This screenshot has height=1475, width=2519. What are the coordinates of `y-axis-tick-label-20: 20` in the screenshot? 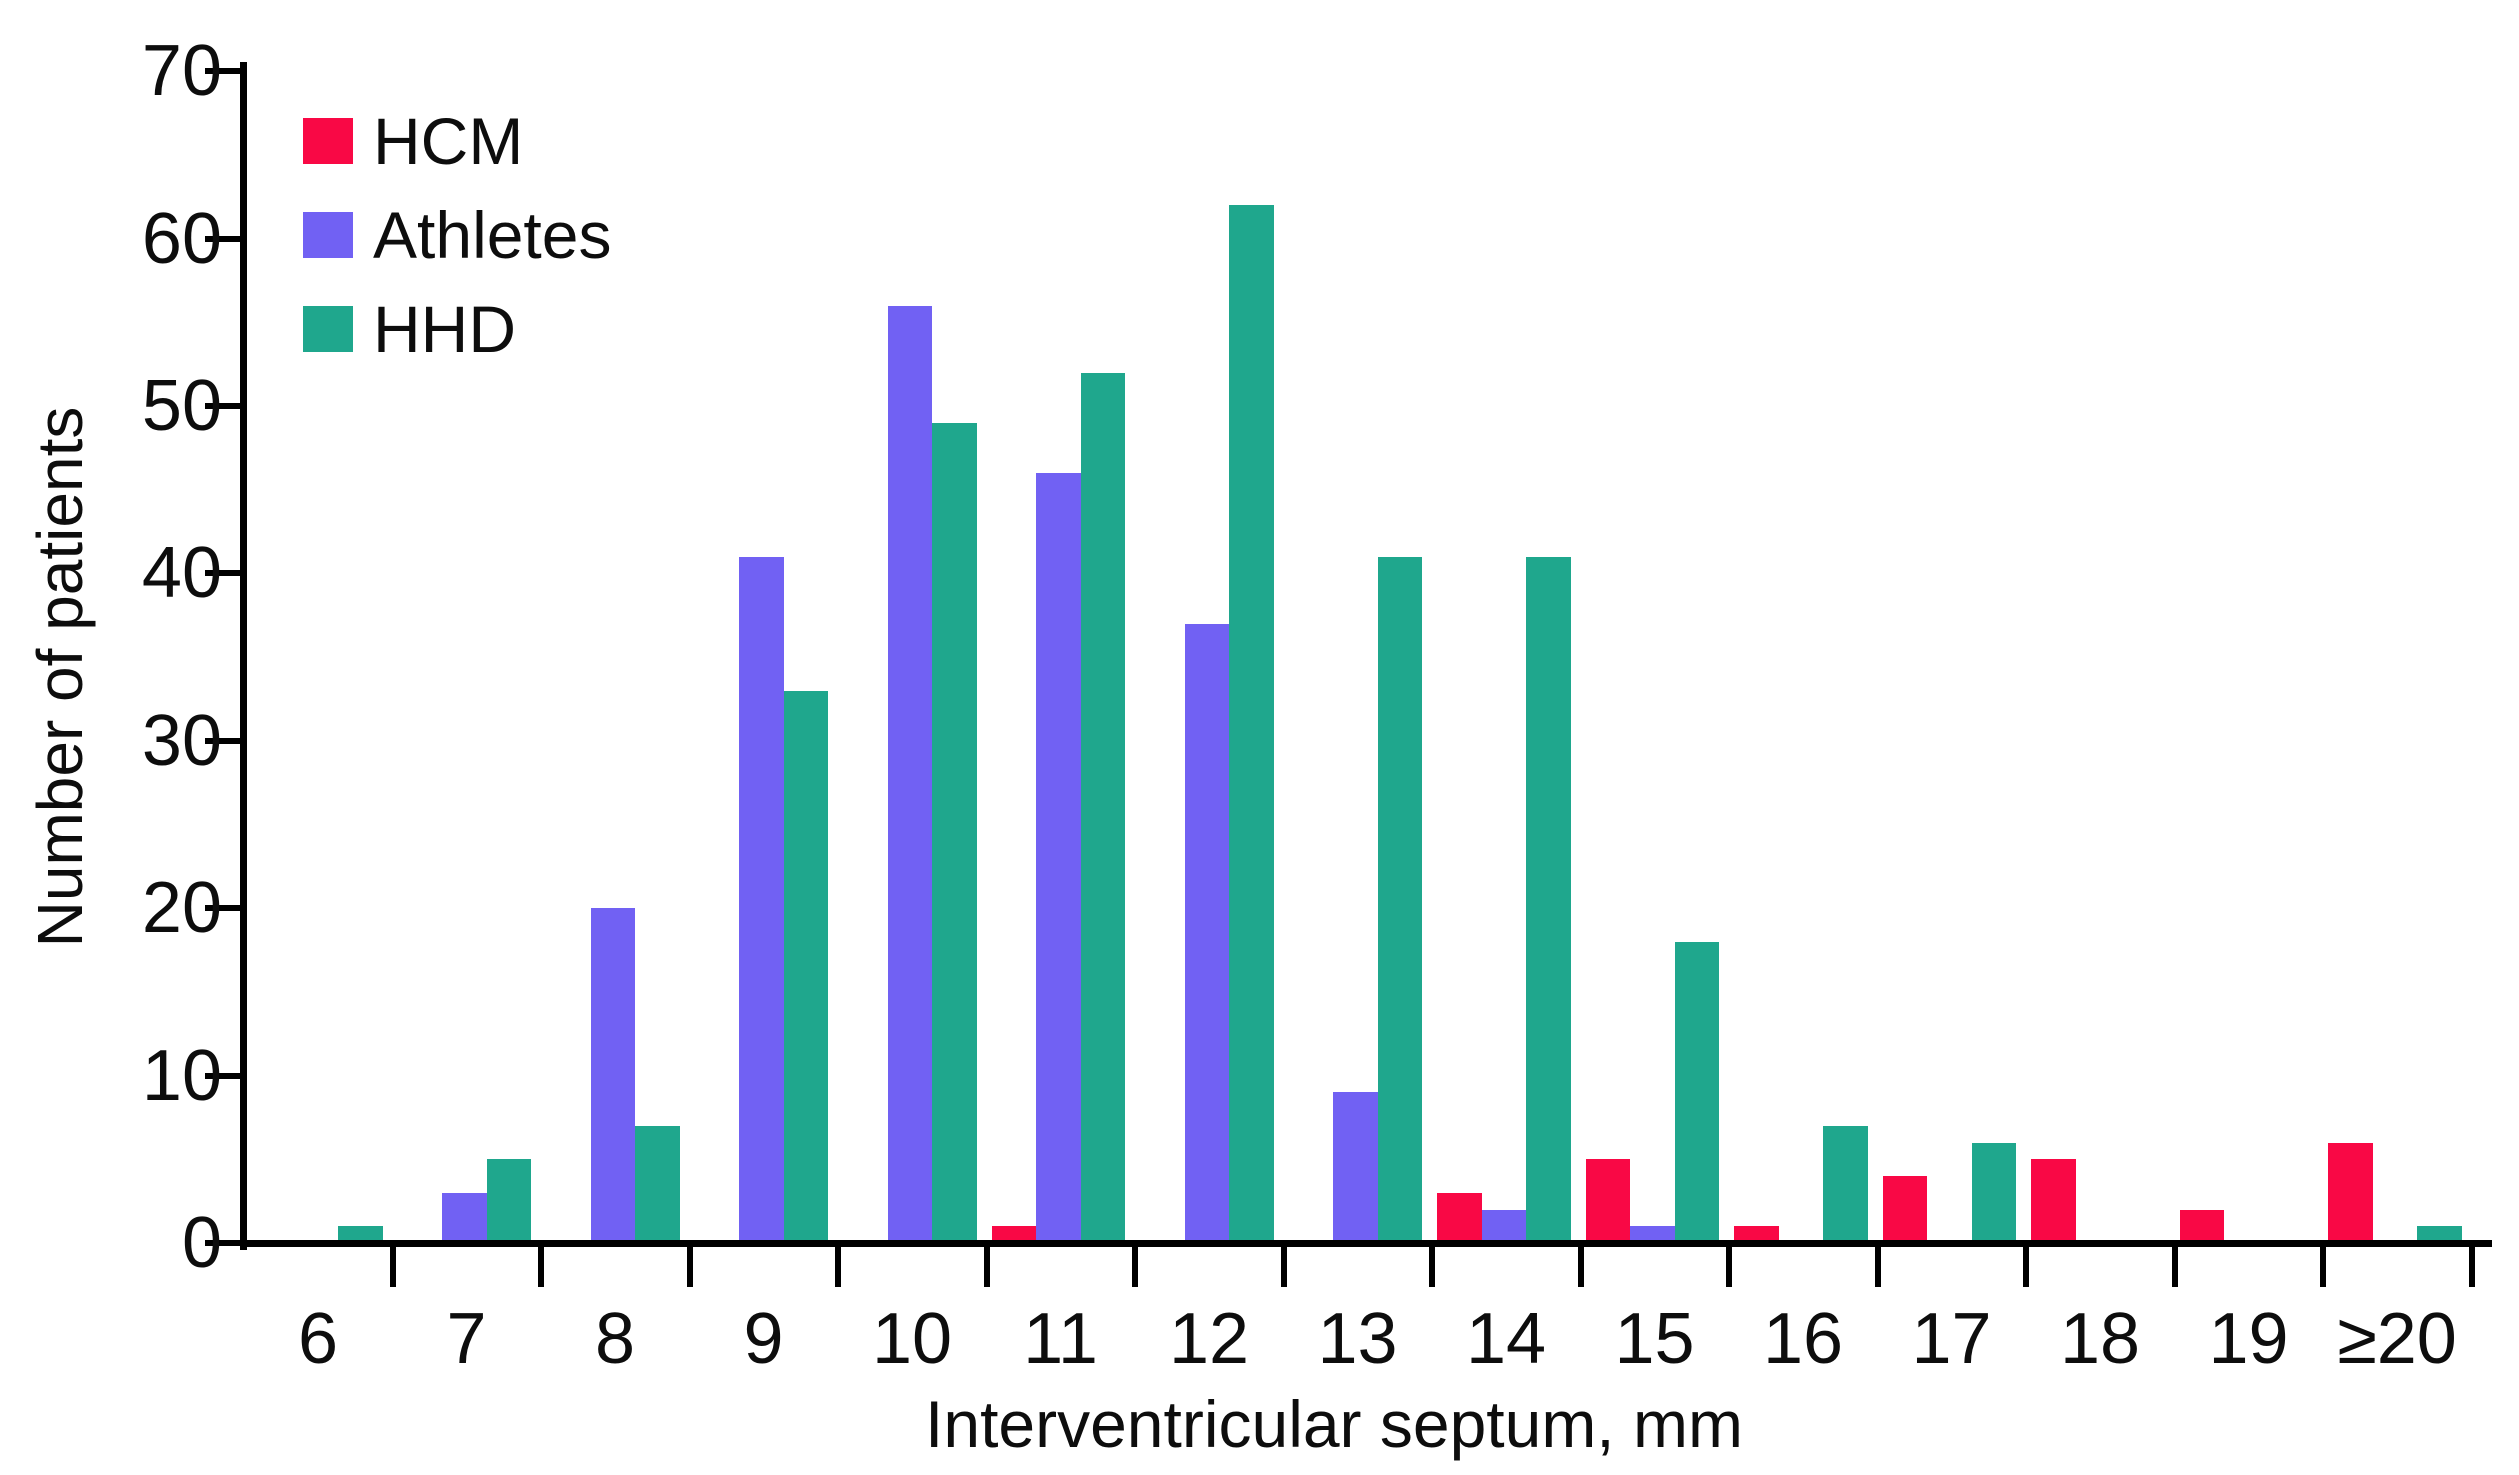 It's located at (181, 908).